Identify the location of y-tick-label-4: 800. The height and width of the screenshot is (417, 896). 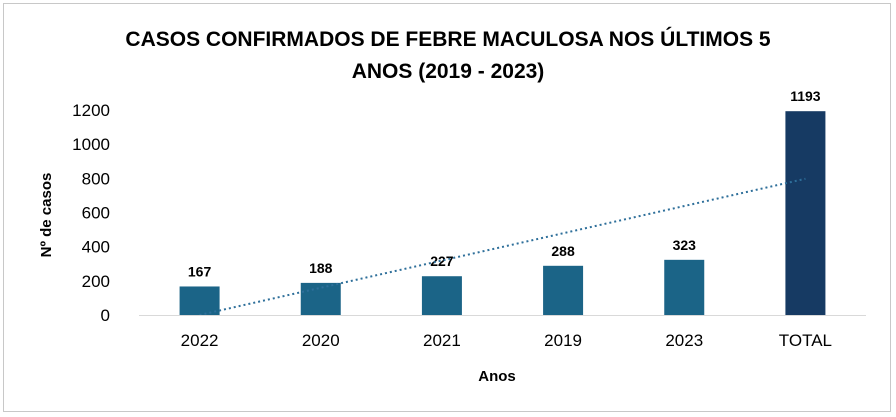
(96, 178).